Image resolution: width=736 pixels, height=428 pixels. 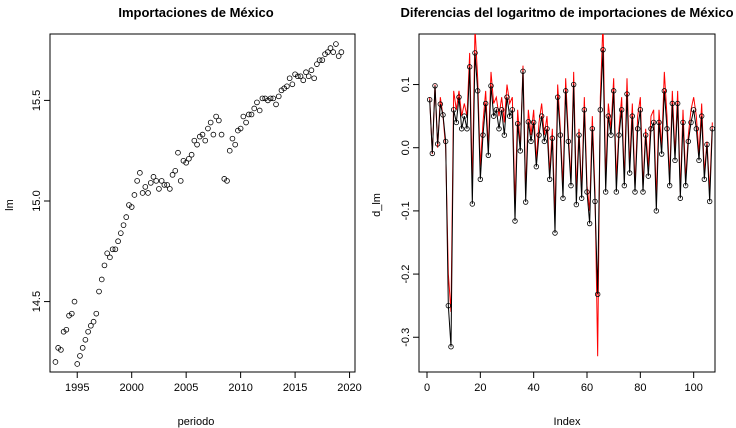 What do you see at coordinates (406, 210) in the screenshot?
I see `line-y-tick-label: -0.1` at bounding box center [406, 210].